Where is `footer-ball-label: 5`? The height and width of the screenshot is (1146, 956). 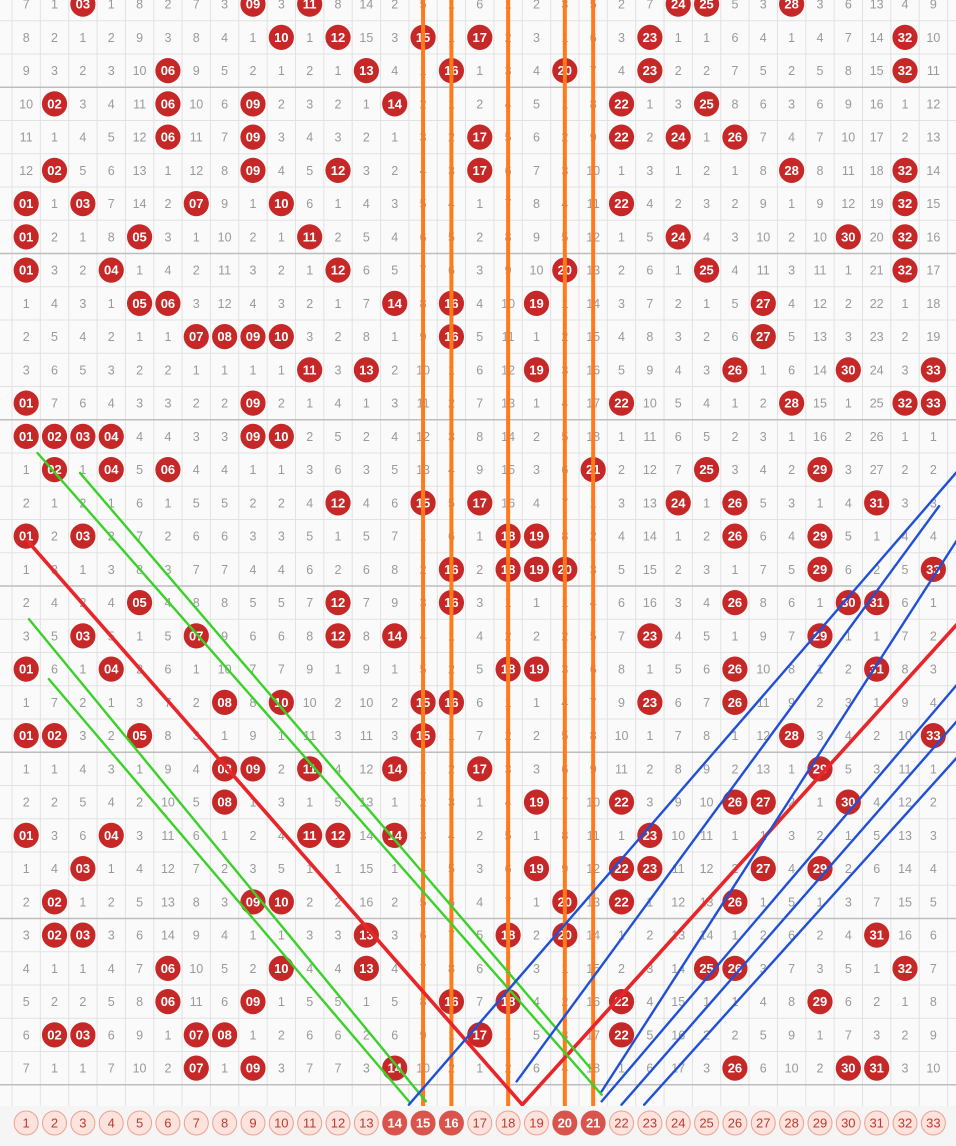 footer-ball-label: 5 is located at coordinates (139, 1123).